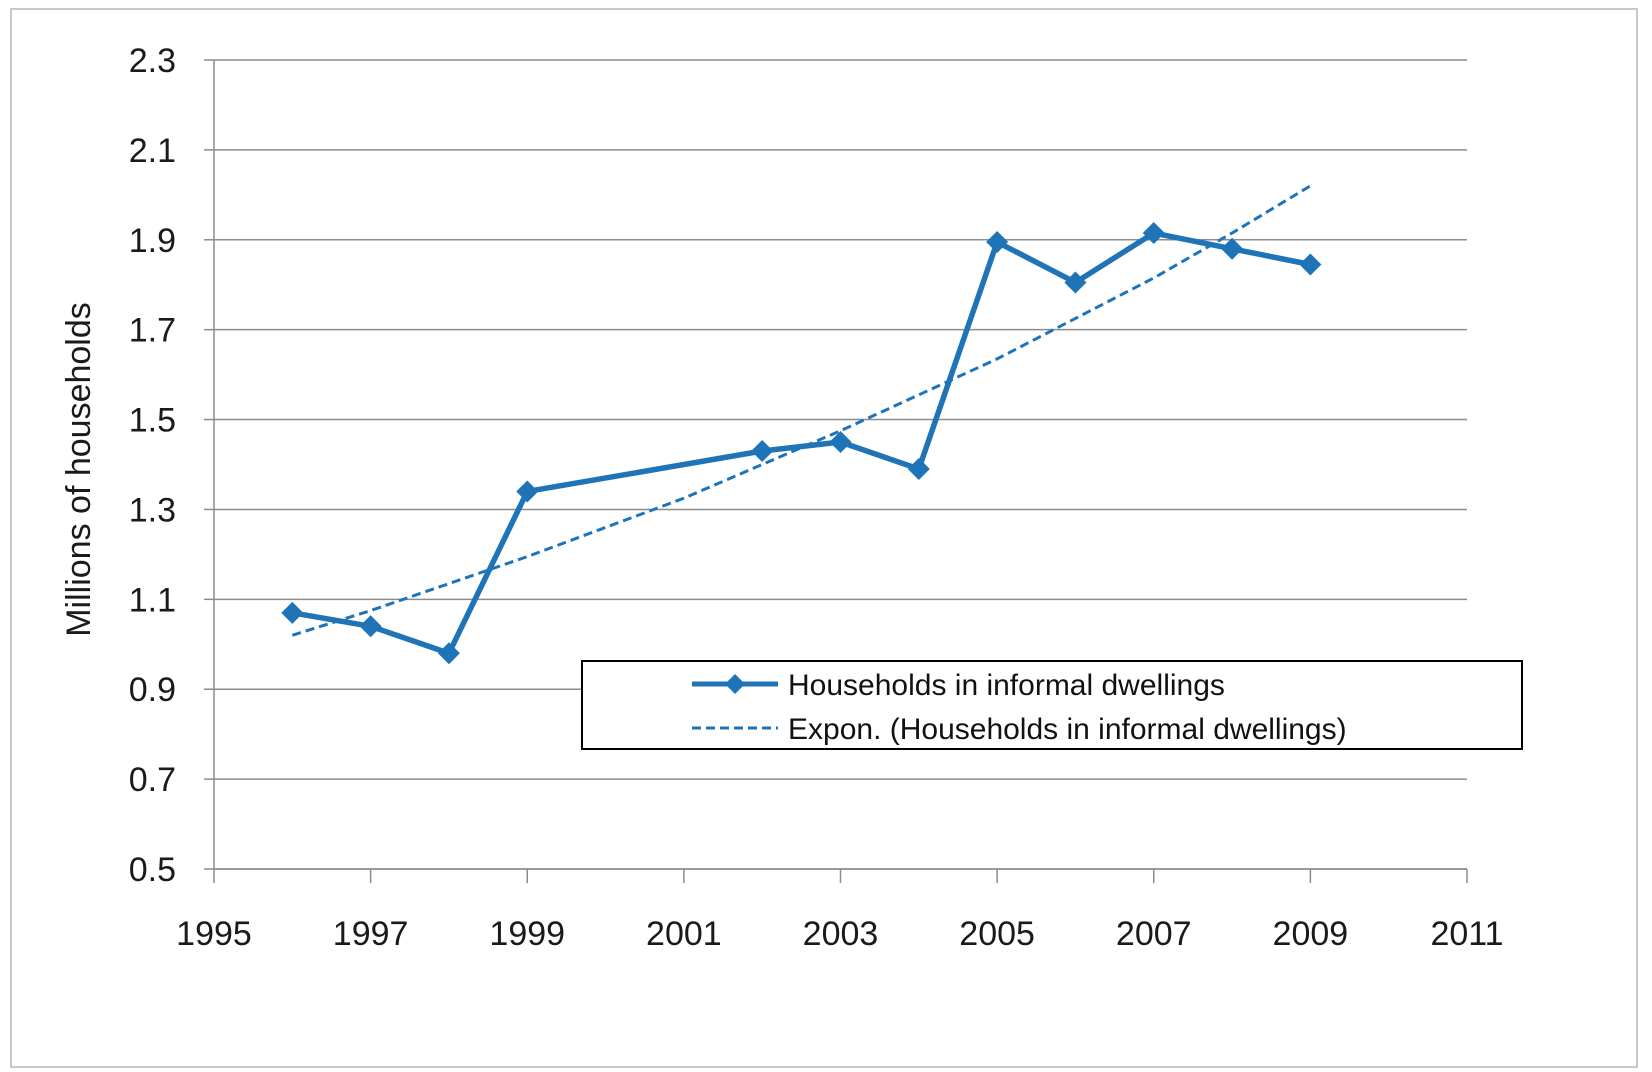 This screenshot has height=1072, width=1652. I want to click on x-tick-label: 2001, so click(684, 934).